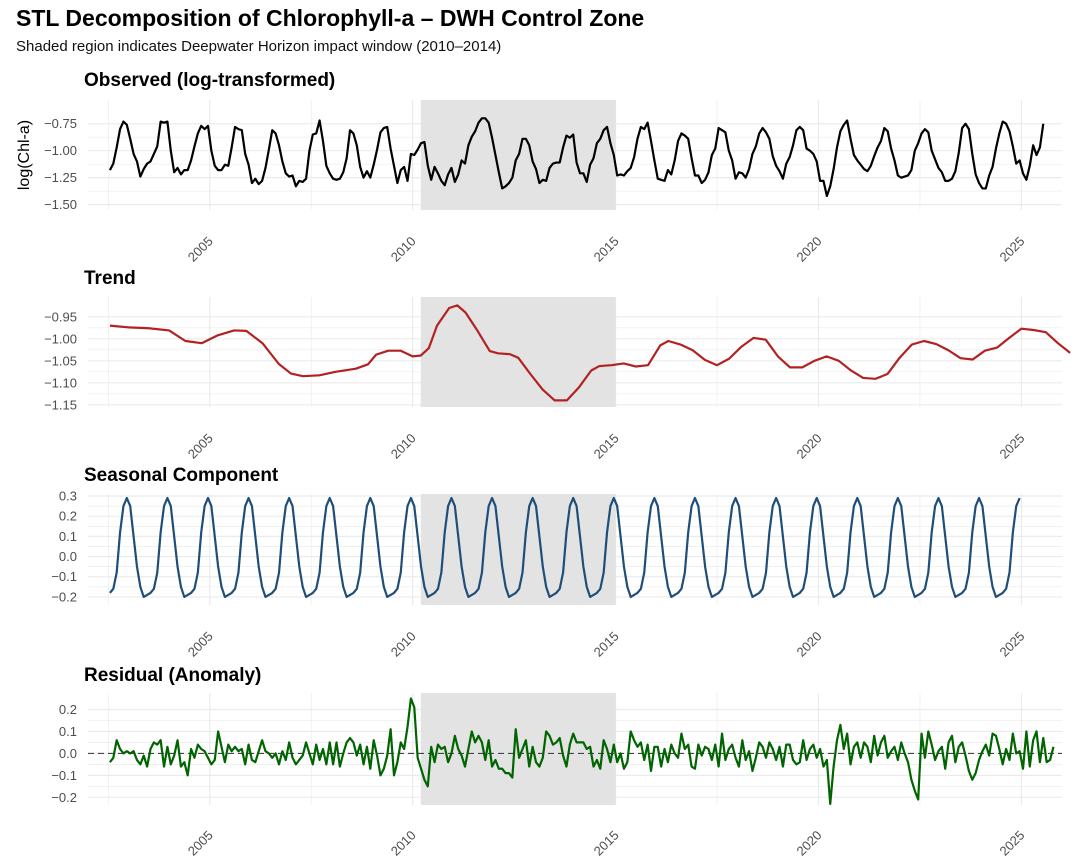  I want to click on y-tick-label: −1.10, so click(60, 382).